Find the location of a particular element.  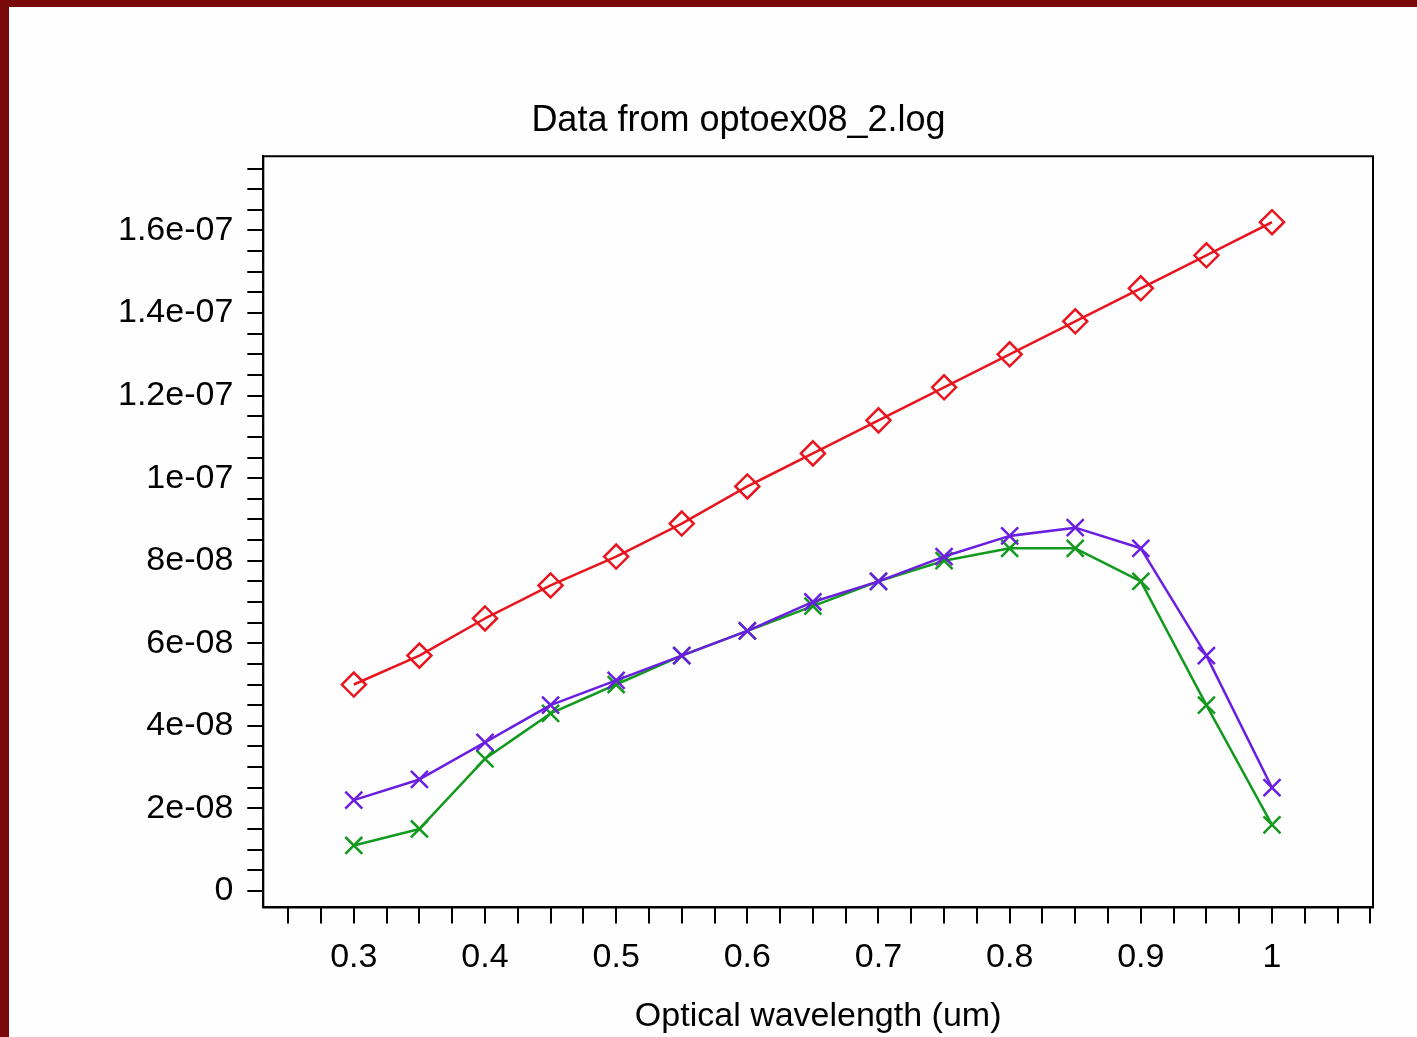

y-tick-label: 2e-08 is located at coordinates (190, 805).